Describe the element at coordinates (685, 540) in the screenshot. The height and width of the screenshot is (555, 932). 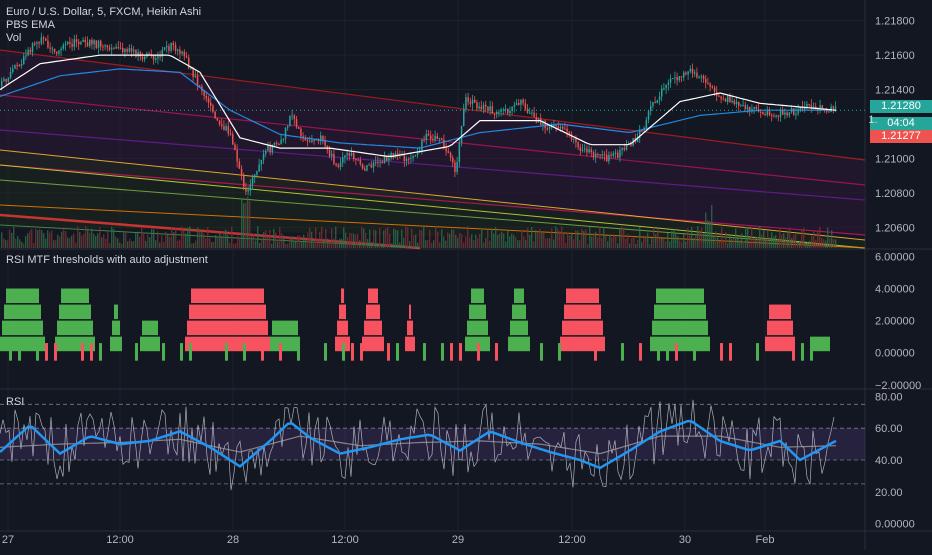
I see `time-tick-label: 30` at that location.